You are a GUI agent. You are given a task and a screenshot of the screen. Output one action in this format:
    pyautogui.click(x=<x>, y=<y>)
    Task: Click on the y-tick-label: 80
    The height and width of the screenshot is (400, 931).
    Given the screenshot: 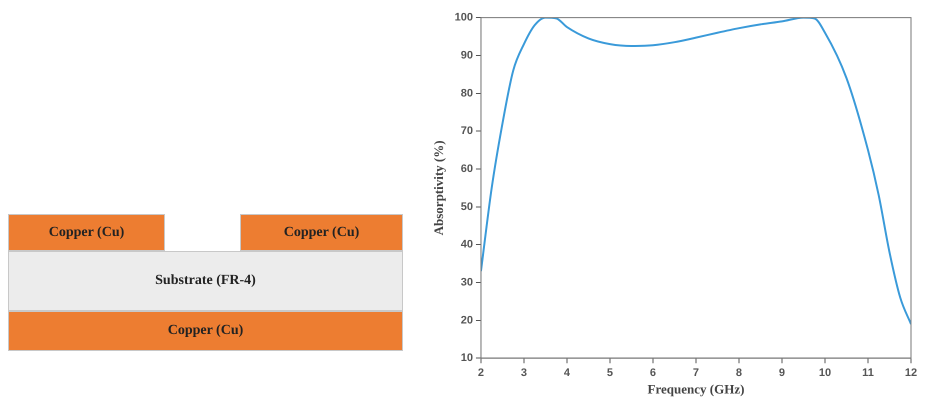 What is the action you would take?
    pyautogui.click(x=466, y=93)
    